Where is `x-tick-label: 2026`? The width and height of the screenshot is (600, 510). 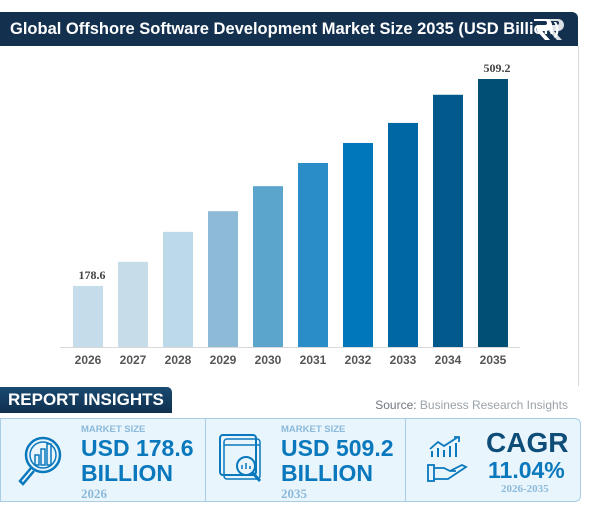
x-tick-label: 2026 is located at coordinates (88, 360).